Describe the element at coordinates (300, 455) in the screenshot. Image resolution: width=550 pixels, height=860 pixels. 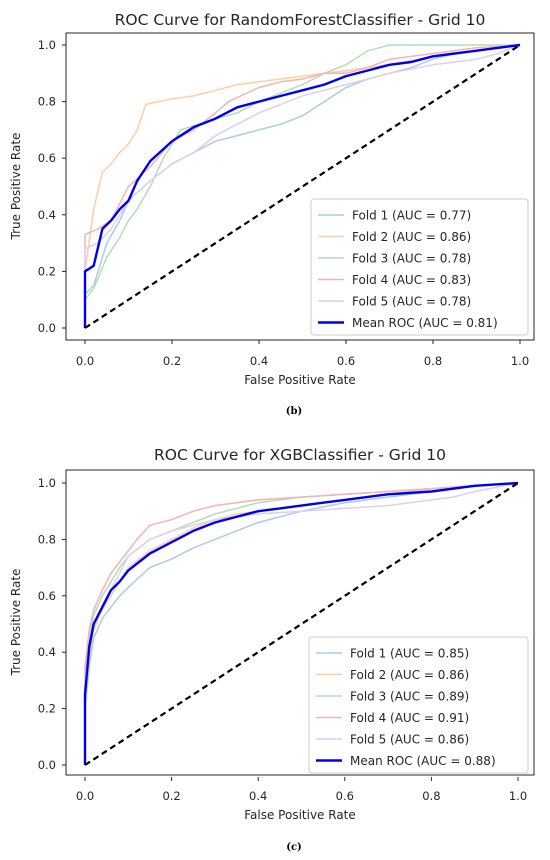
I see `chart-title: ROC Curve for XGBClassifier - Grid 10` at that location.